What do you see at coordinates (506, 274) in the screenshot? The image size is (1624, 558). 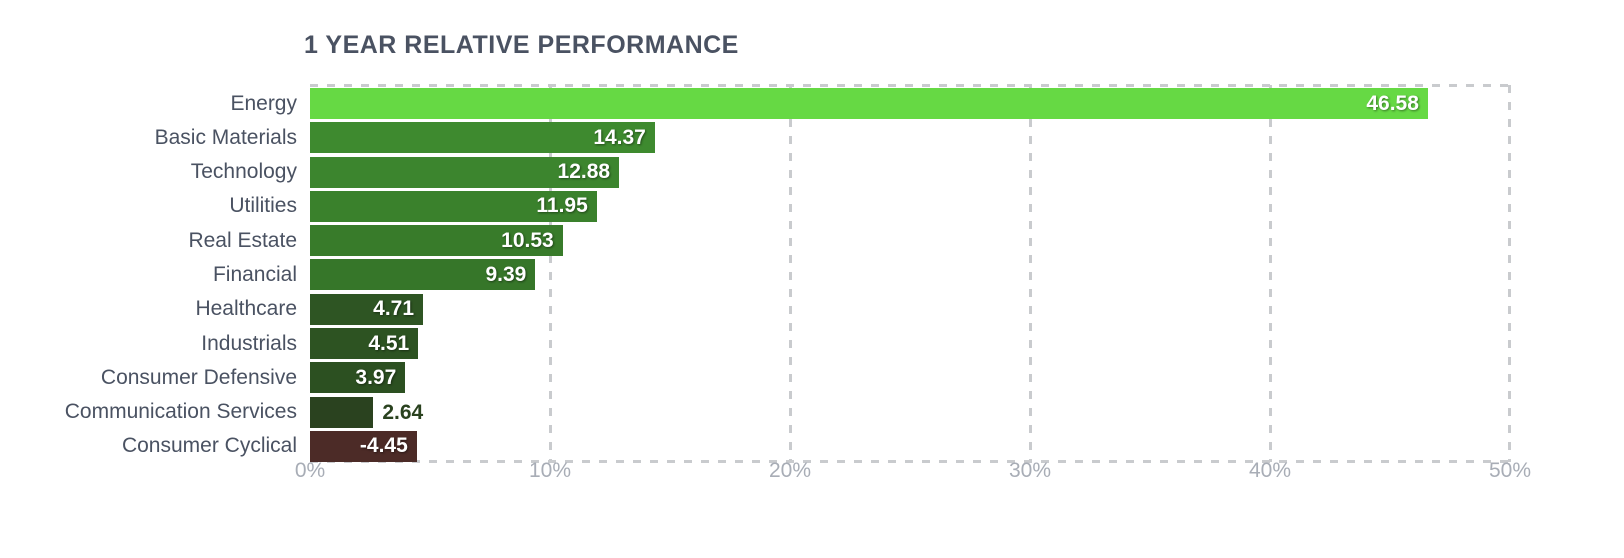 I see `value-label: 9.39` at bounding box center [506, 274].